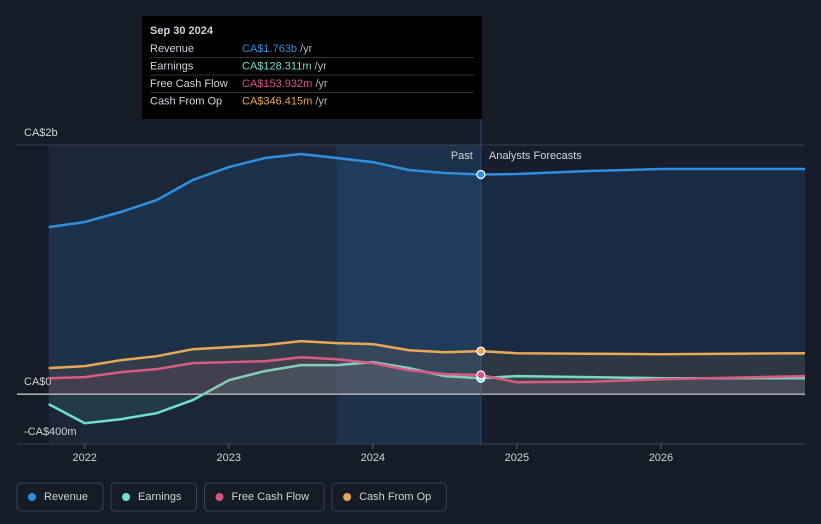  I want to click on legend-label: Free Cash Flow, so click(270, 497).